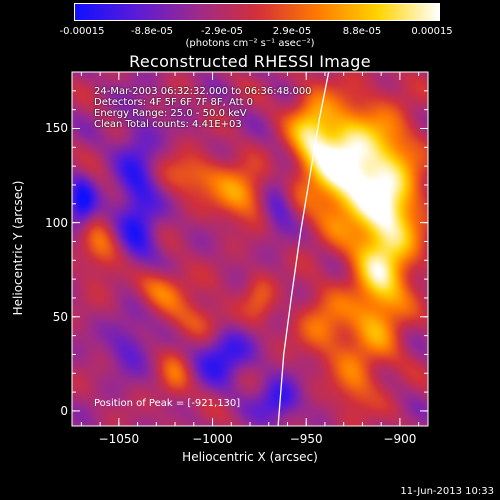 The height and width of the screenshot is (500, 500). Describe the element at coordinates (250, 43) in the screenshot. I see `colorbar-units: (photons cm⁻² s⁻¹ asec⁻²)` at that location.